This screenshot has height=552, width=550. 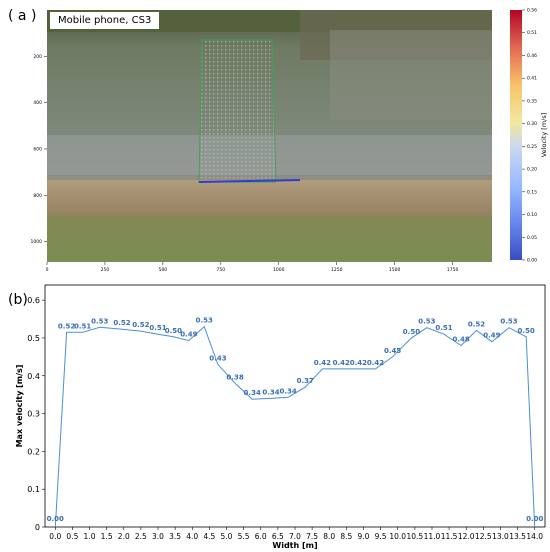 What do you see at coordinates (209, 536) in the screenshot?
I see `x-tick-label: 4.5` at bounding box center [209, 536].